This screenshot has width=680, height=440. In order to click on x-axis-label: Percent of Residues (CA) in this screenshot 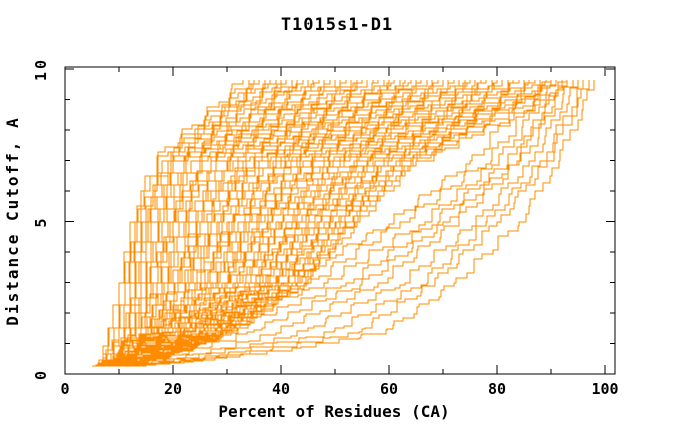, I will do `click(333, 411)`.